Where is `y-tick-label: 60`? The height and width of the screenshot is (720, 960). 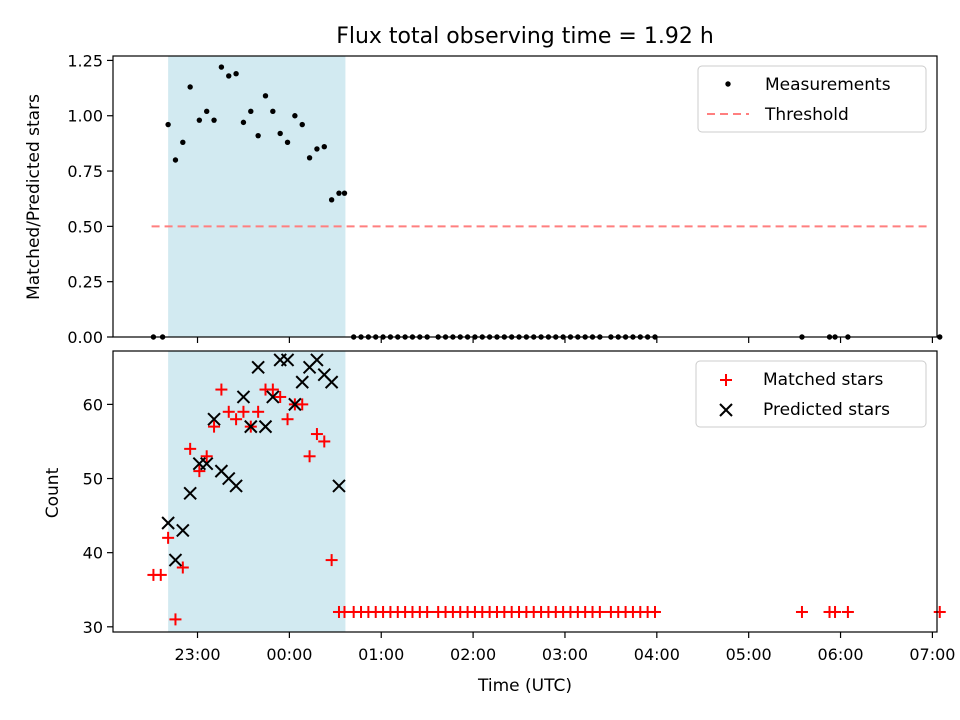
y-tick-label: 60 is located at coordinates (93, 404).